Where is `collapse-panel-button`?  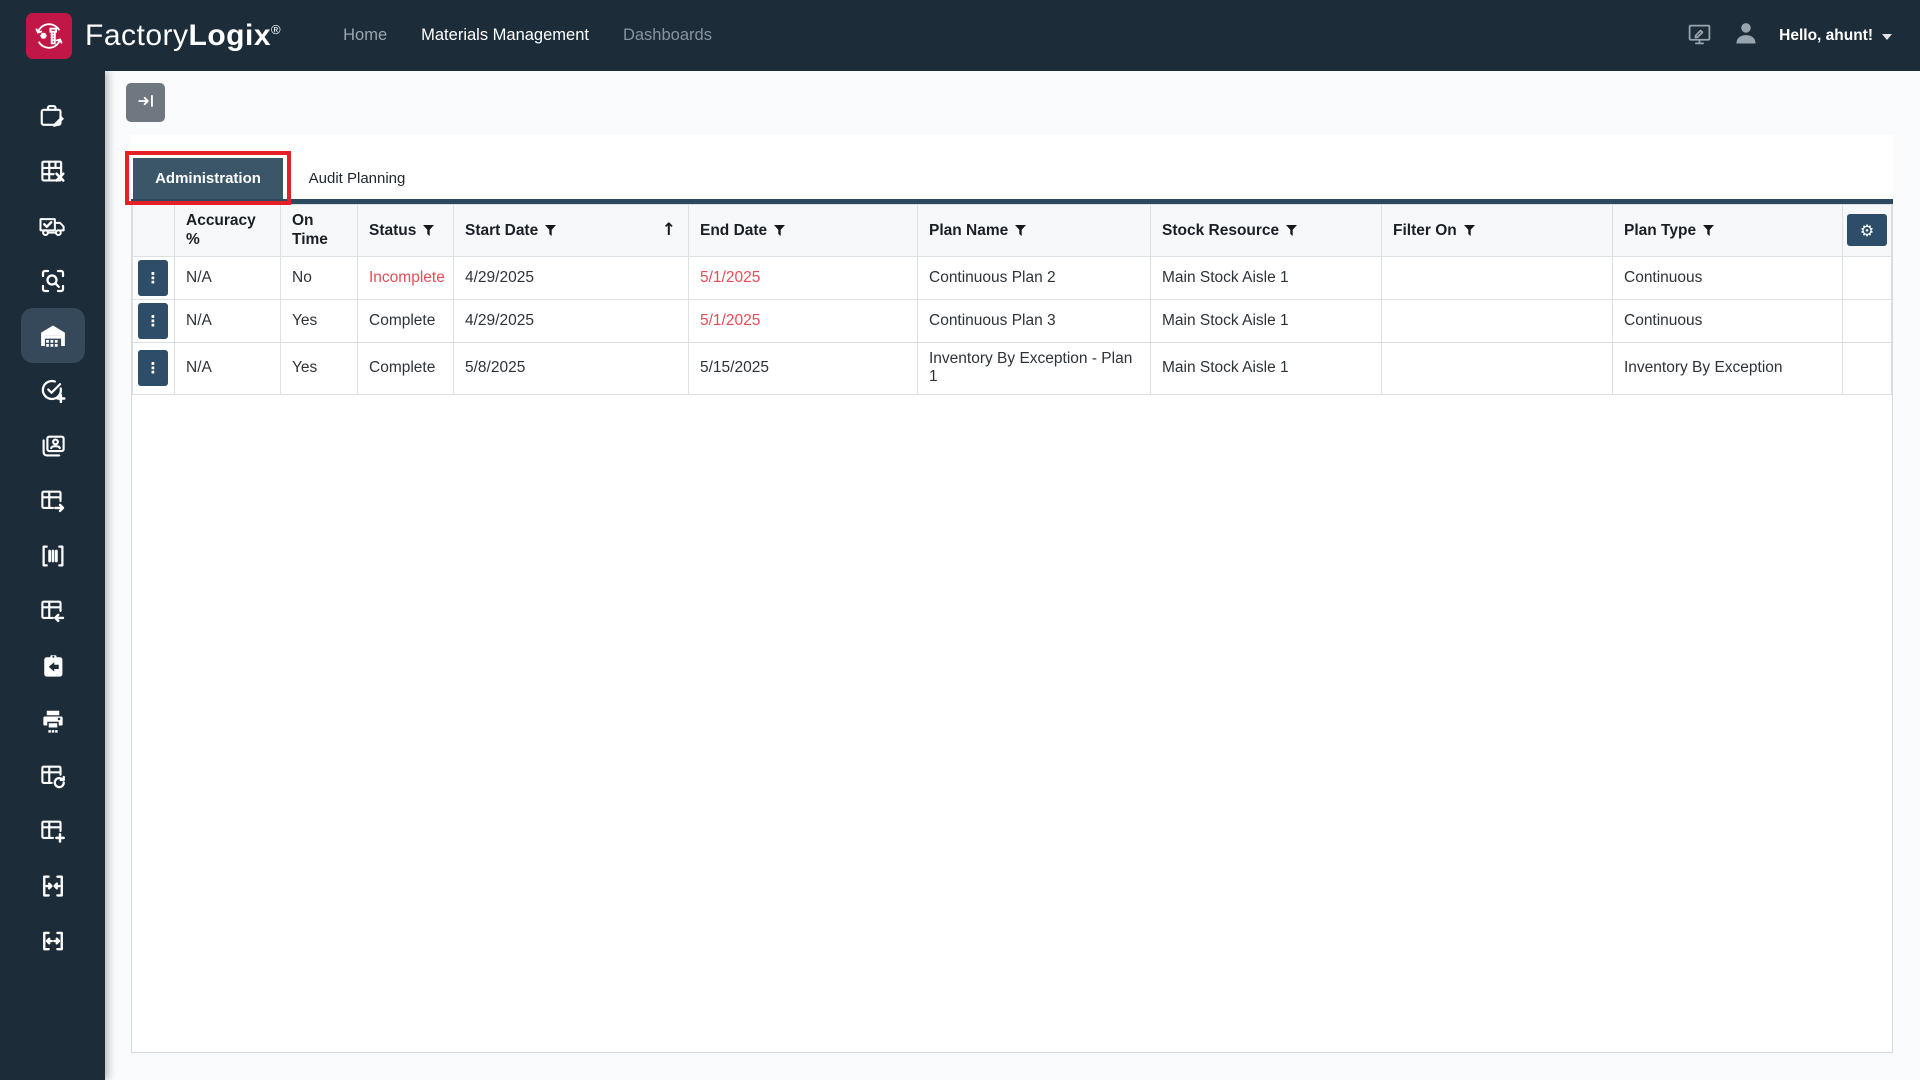 collapse-panel-button is located at coordinates (145, 102).